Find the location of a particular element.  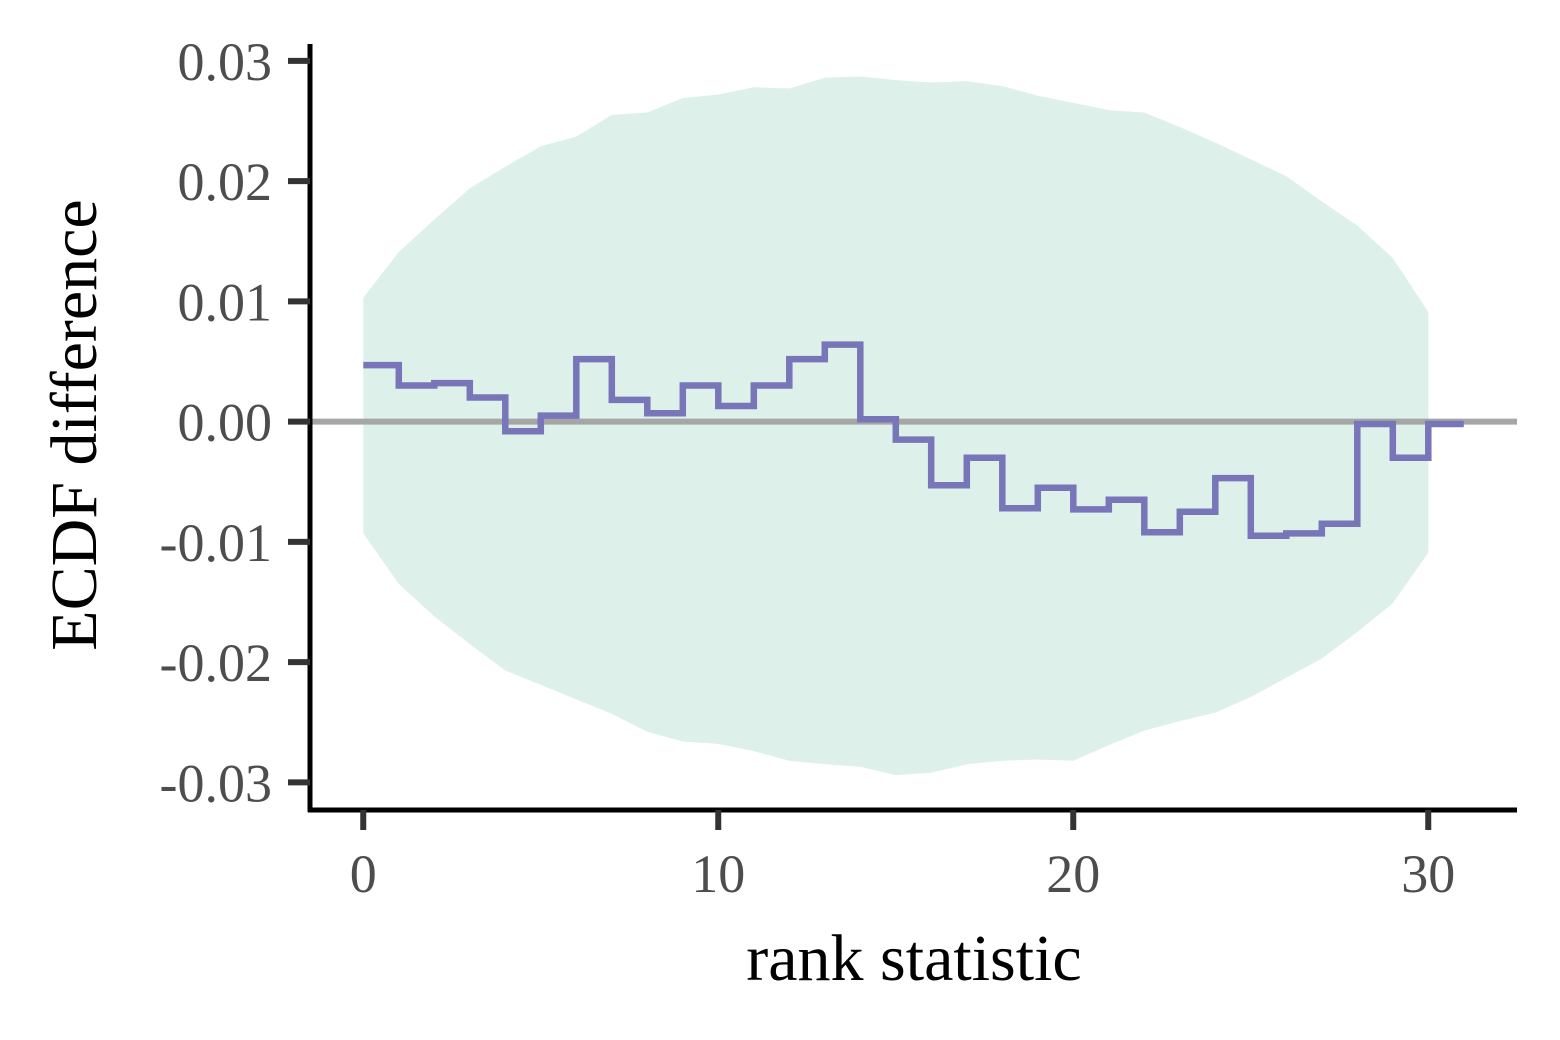

series-layer is located at coordinates (913, 440).